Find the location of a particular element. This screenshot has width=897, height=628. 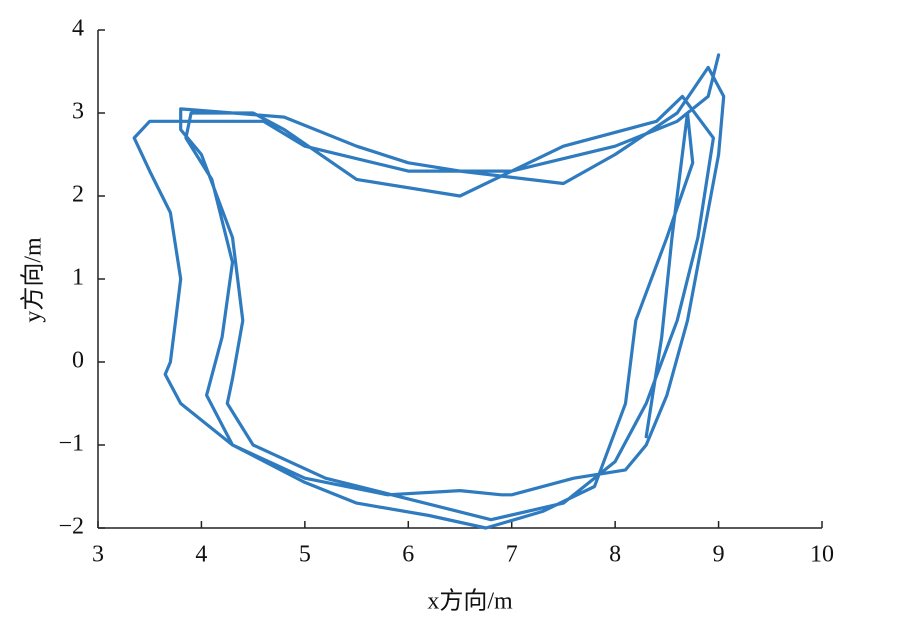

x-tick-label: 10 is located at coordinates (822, 555).